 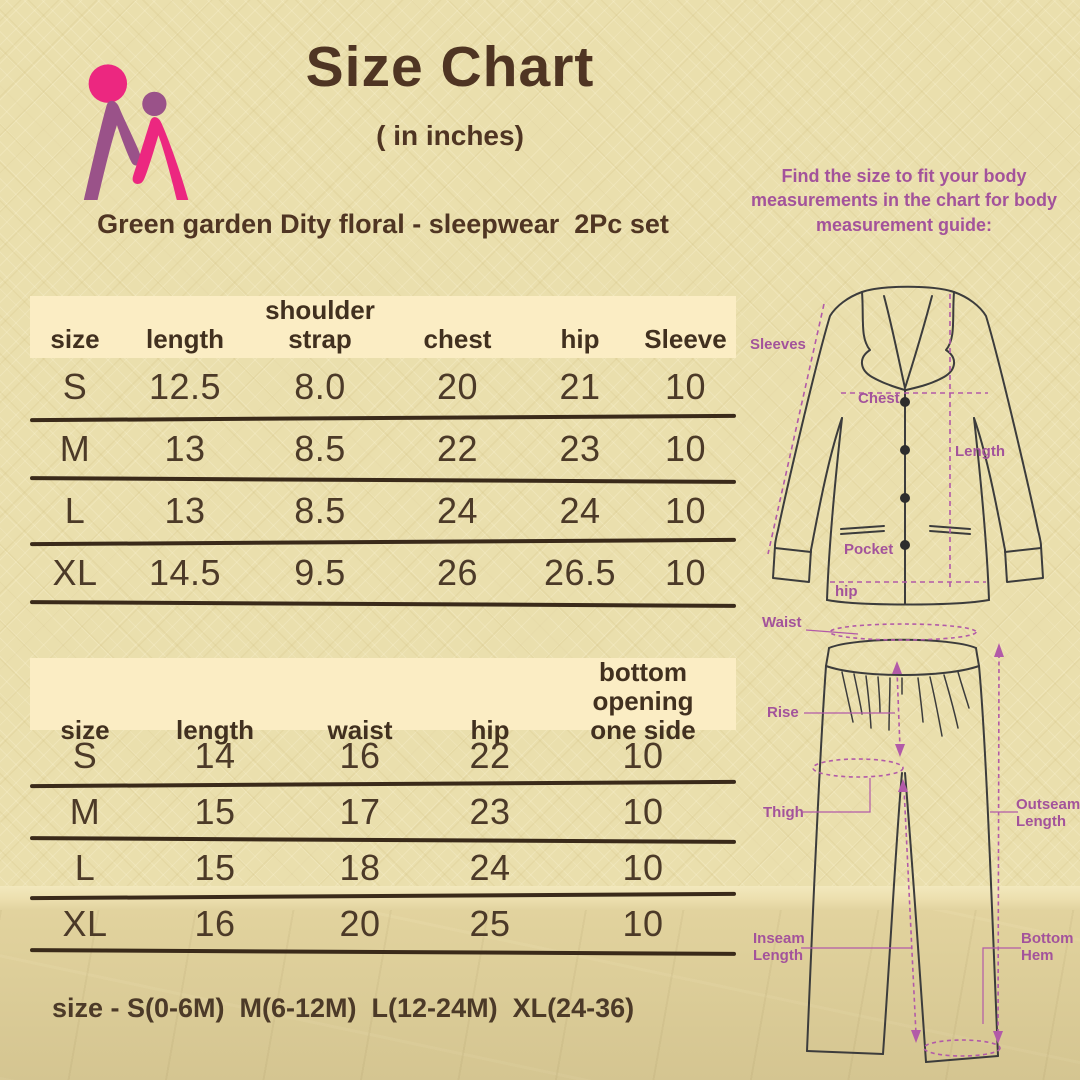 What do you see at coordinates (383, 449) in the screenshot?
I see `table-row: M 13 8.5 22 23 10` at bounding box center [383, 449].